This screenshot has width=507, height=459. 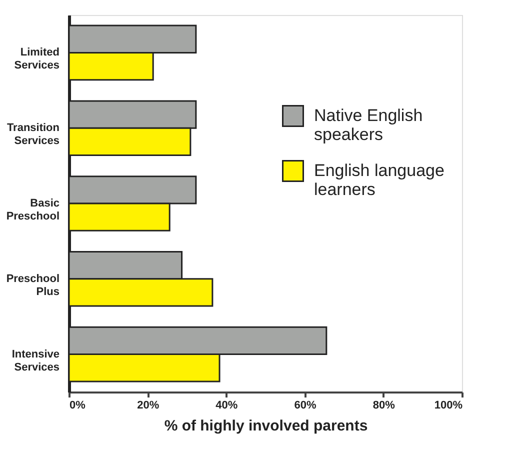 What do you see at coordinates (384, 406) in the screenshot?
I see `x-tick-label: 80%` at bounding box center [384, 406].